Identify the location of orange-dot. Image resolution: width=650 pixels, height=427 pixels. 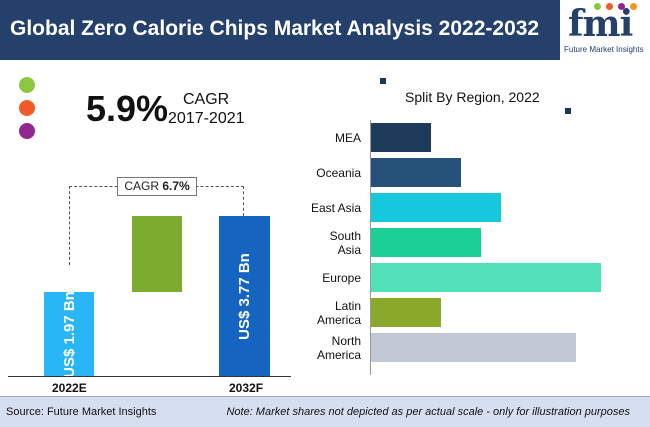
(27, 108).